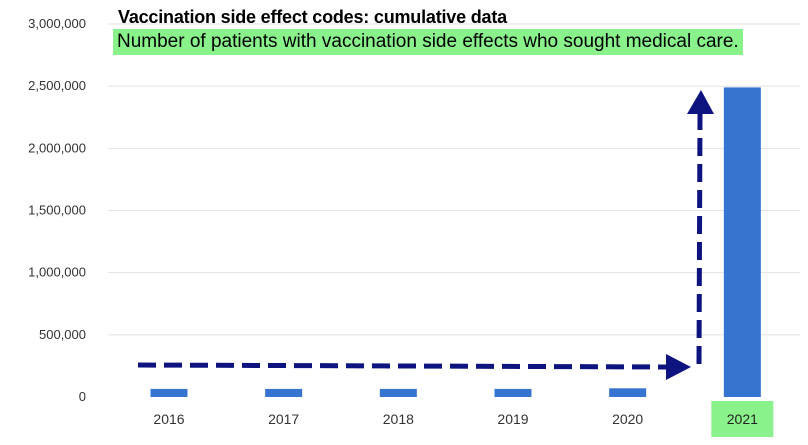  I want to click on bar-2018, so click(398, 392).